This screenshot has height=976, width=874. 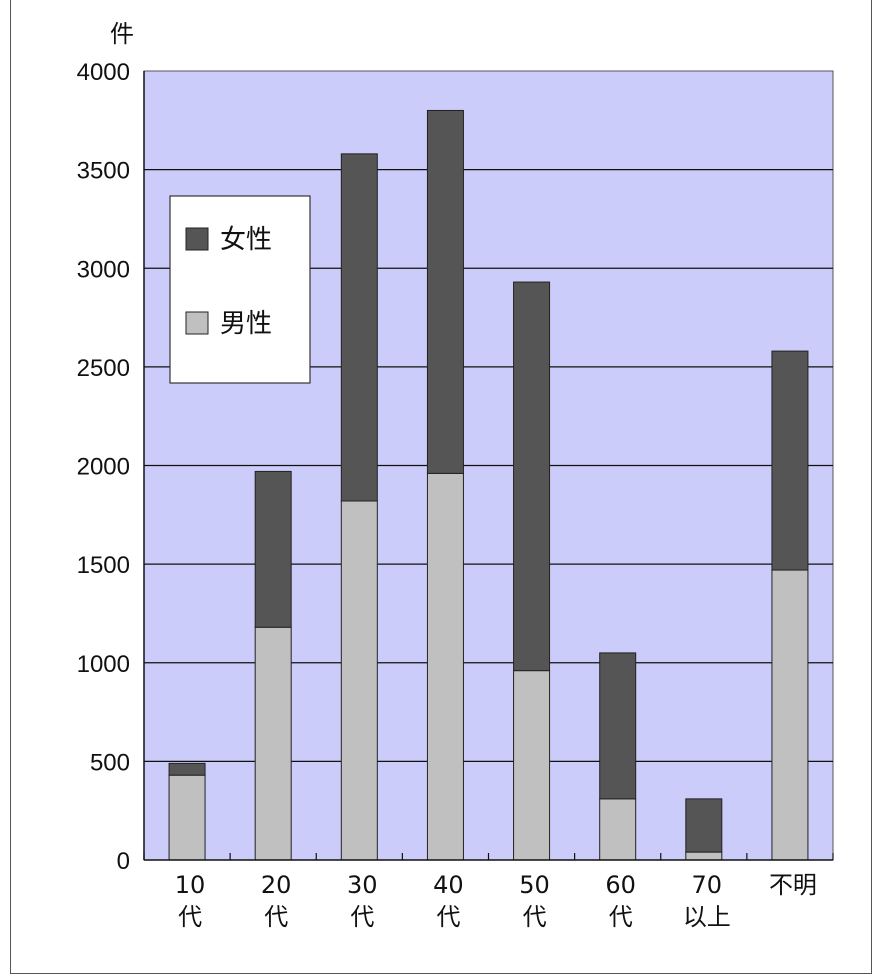 I want to click on y-tick-label: 1000, so click(x=103, y=664).